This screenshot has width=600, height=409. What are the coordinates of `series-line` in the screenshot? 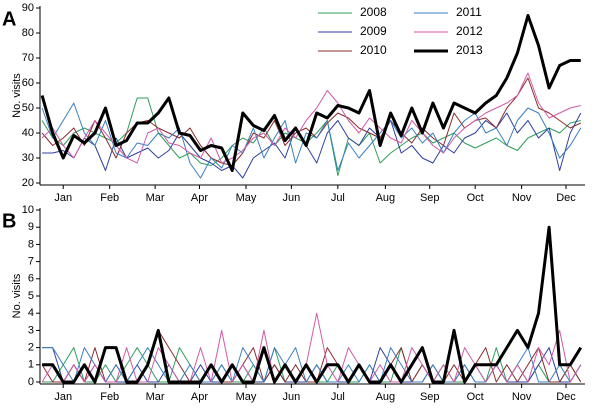 It's located at (312, 145).